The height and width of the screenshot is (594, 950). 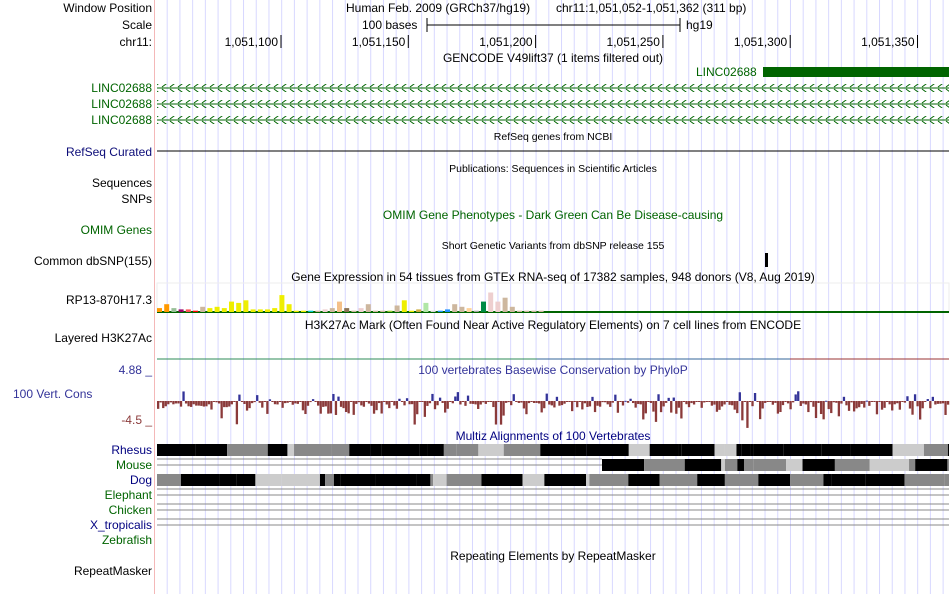 I want to click on rmsk-label: RepeatMasker, so click(x=112, y=571).